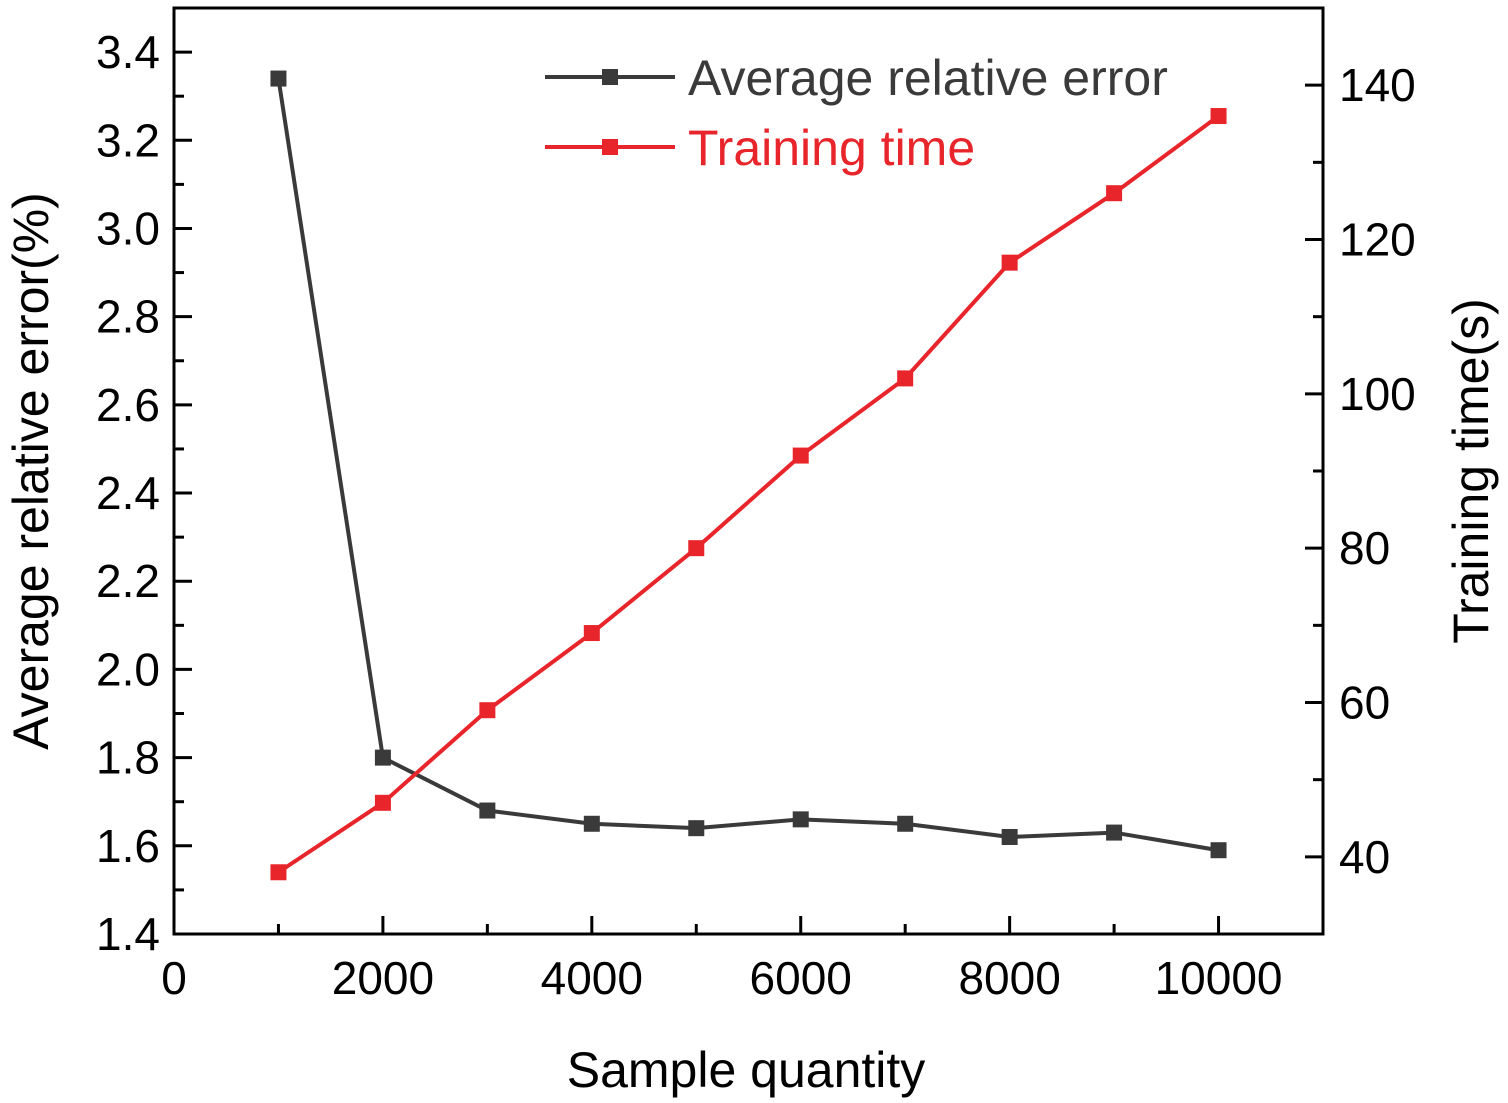  I want to click on x-tick-label: 0, so click(174, 978).